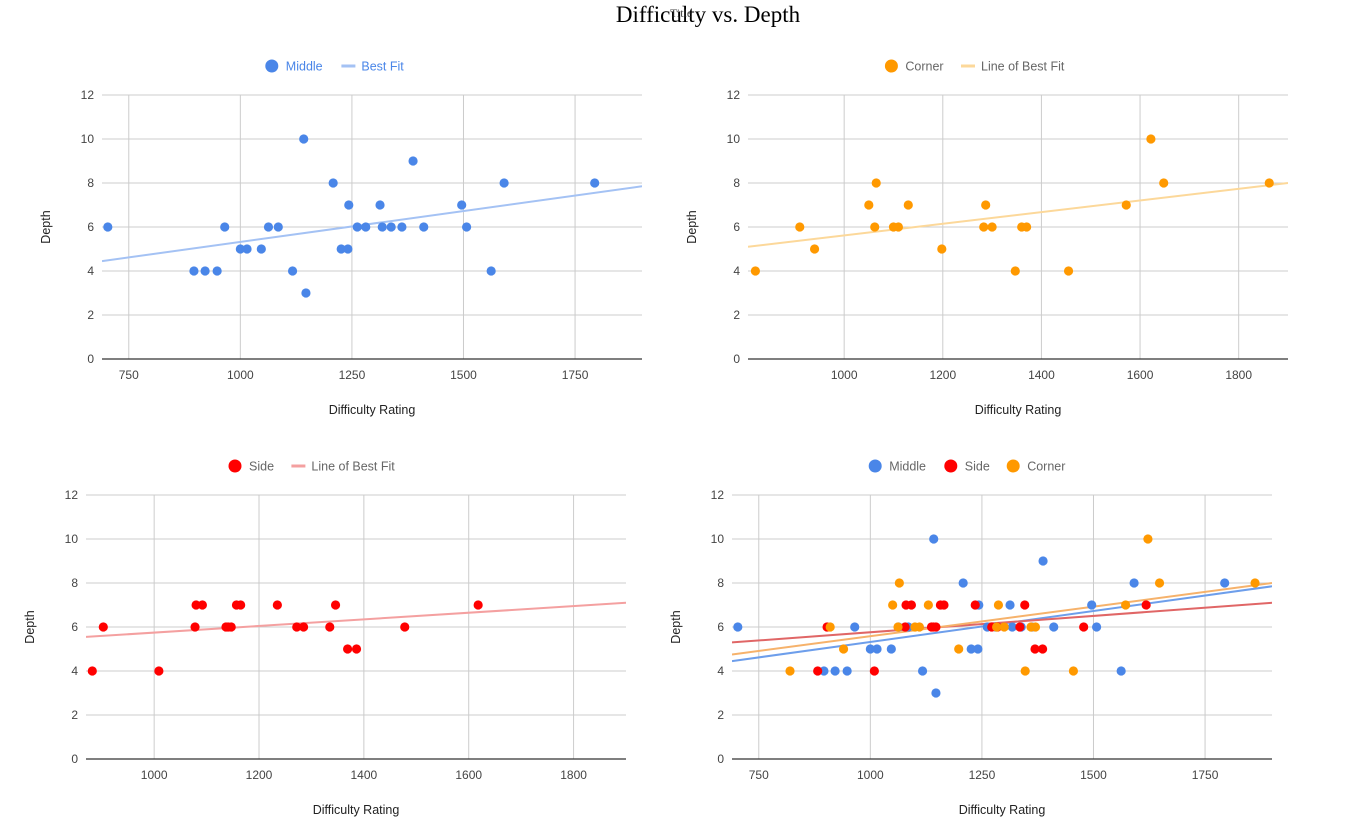  Describe the element at coordinates (356, 619) in the screenshot. I see `fit-line-line-of-best-fit` at that location.